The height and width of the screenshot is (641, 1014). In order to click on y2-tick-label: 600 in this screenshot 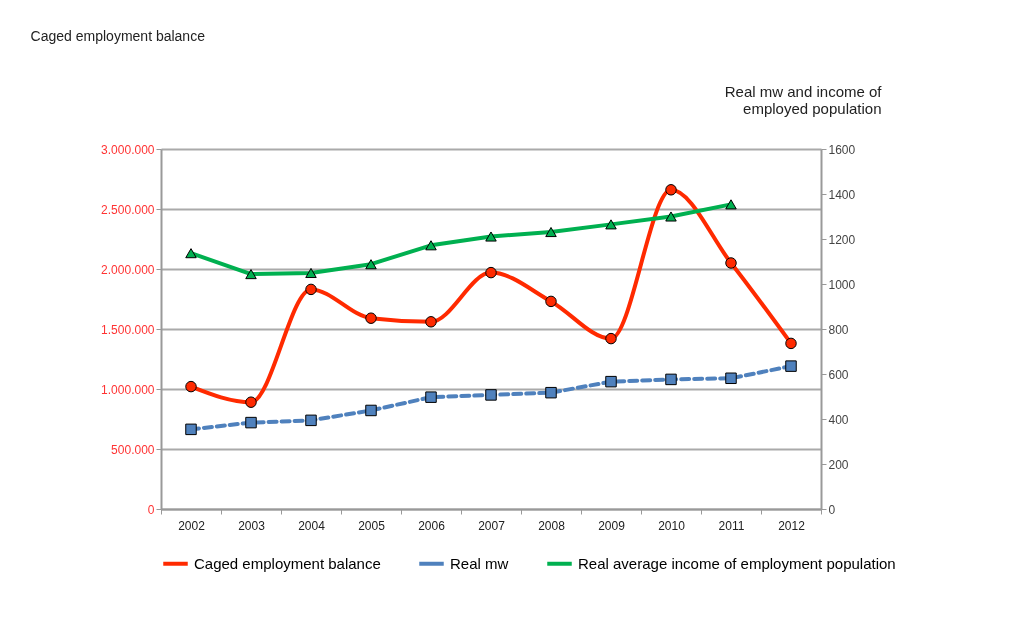, I will do `click(838, 374)`.